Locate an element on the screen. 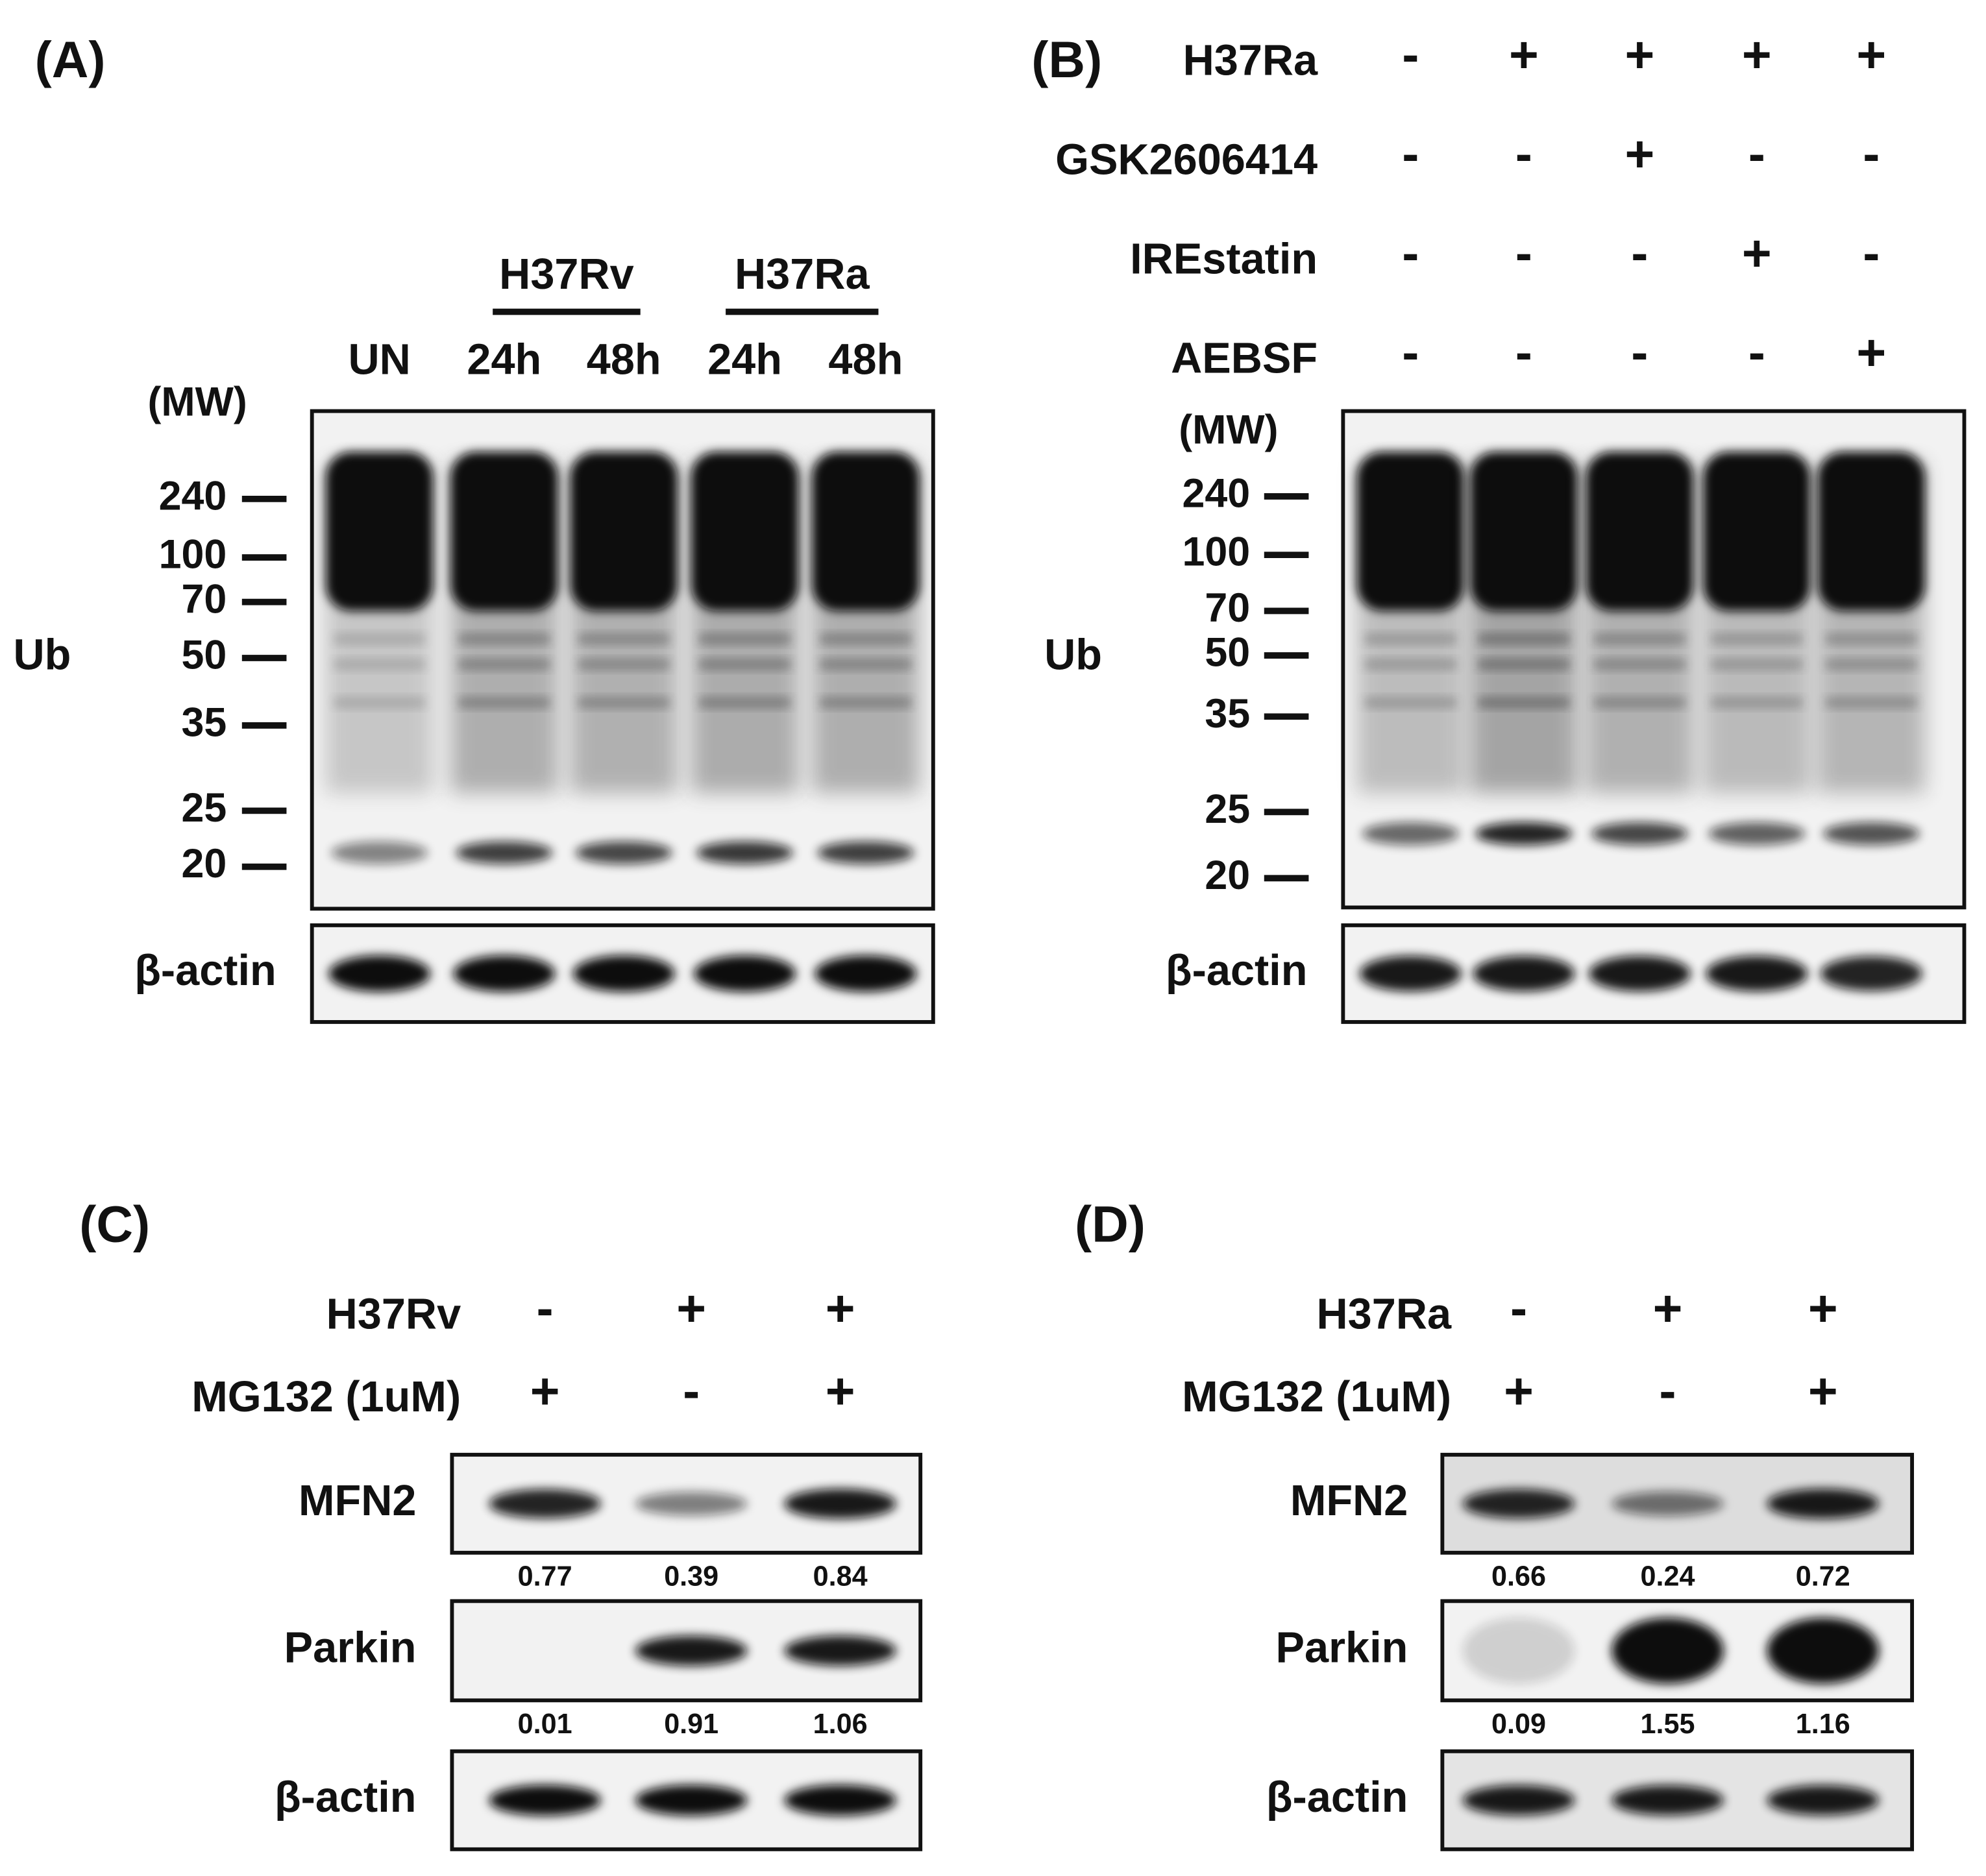 This screenshot has width=1986, height=1876. quantification: 0.09 is located at coordinates (1518, 1724).